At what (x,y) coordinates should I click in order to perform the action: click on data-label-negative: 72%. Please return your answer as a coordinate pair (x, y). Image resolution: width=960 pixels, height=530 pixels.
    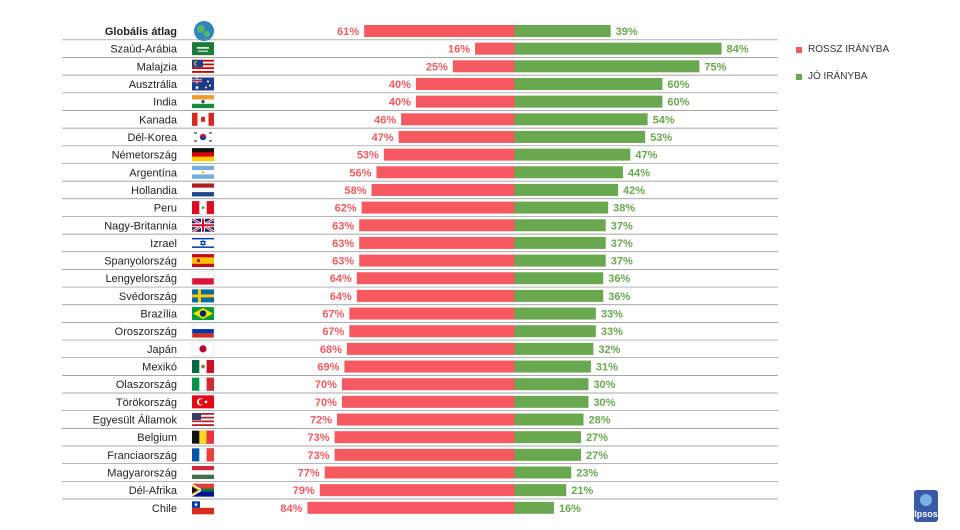
    Looking at the image, I should click on (321, 421).